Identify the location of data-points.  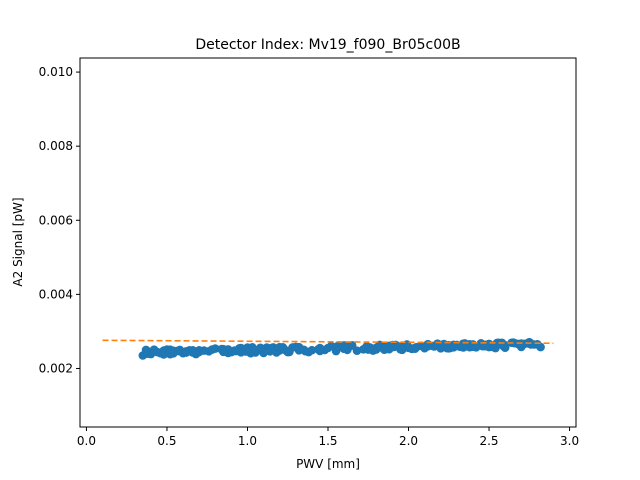
(341, 348).